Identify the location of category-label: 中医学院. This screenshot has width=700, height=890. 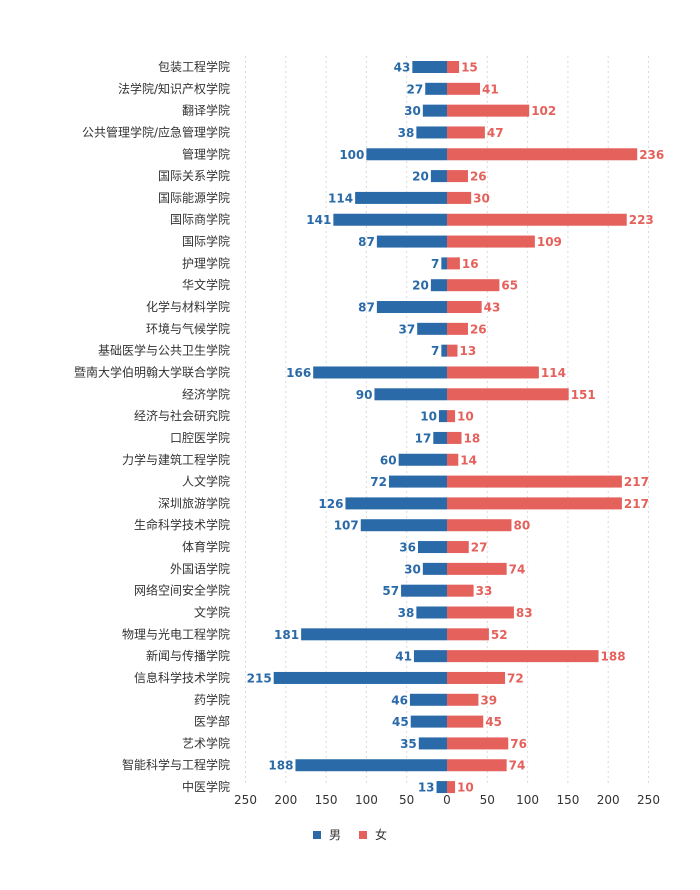
(206, 786).